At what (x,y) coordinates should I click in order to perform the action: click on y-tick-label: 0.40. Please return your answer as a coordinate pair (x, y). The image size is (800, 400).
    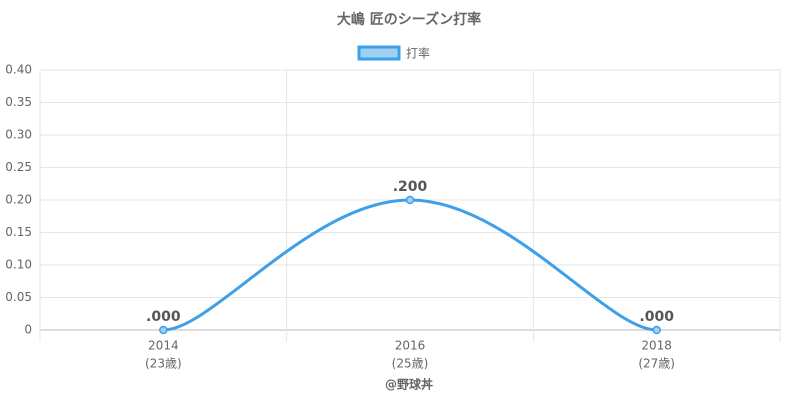
    Looking at the image, I should click on (18, 70).